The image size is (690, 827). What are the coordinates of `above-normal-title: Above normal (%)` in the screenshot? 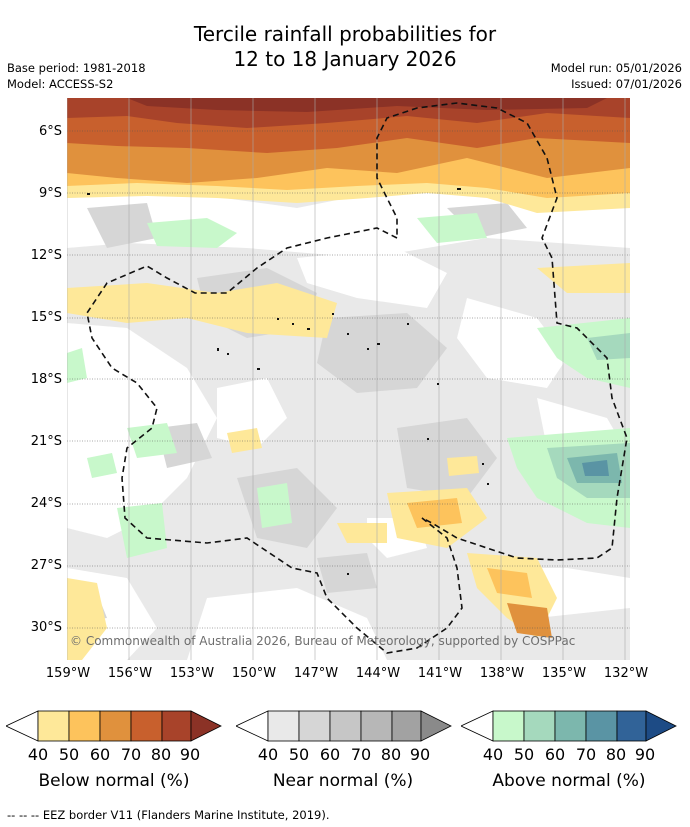 It's located at (569, 781).